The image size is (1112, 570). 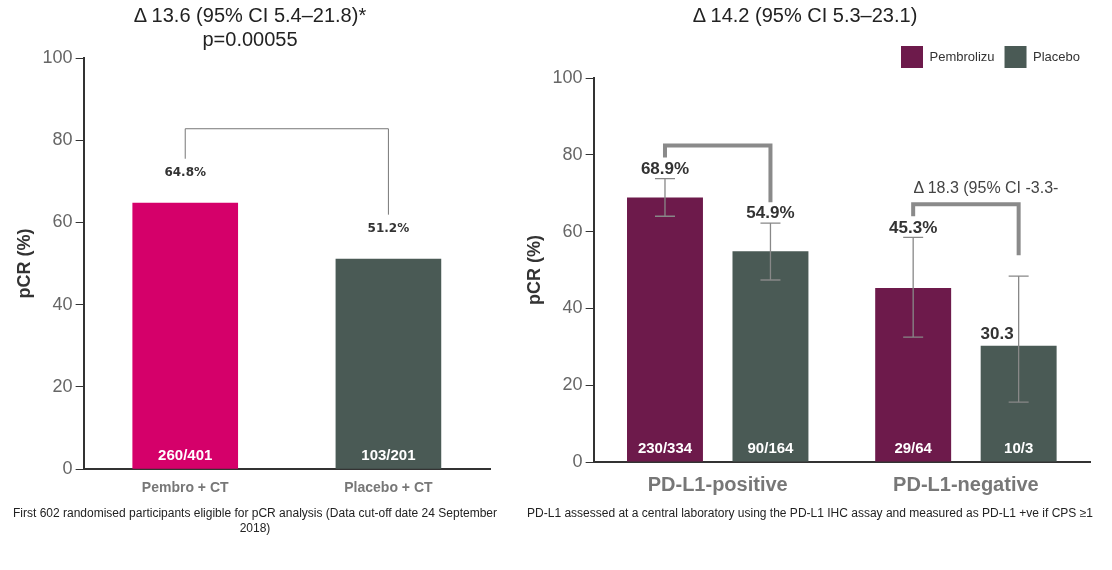 I want to click on annotation: 103/201, so click(x=388, y=454).